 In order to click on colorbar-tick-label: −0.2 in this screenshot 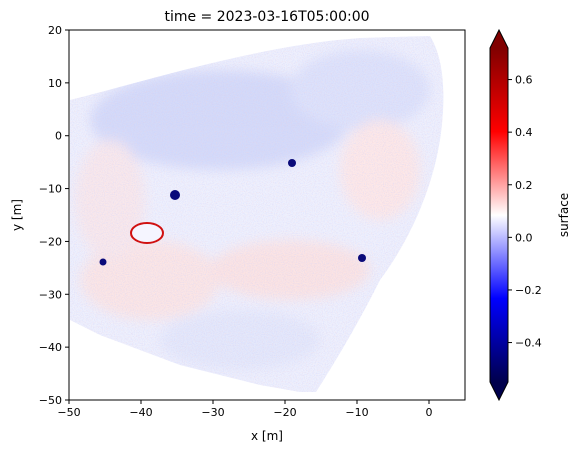, I will do `click(528, 290)`.